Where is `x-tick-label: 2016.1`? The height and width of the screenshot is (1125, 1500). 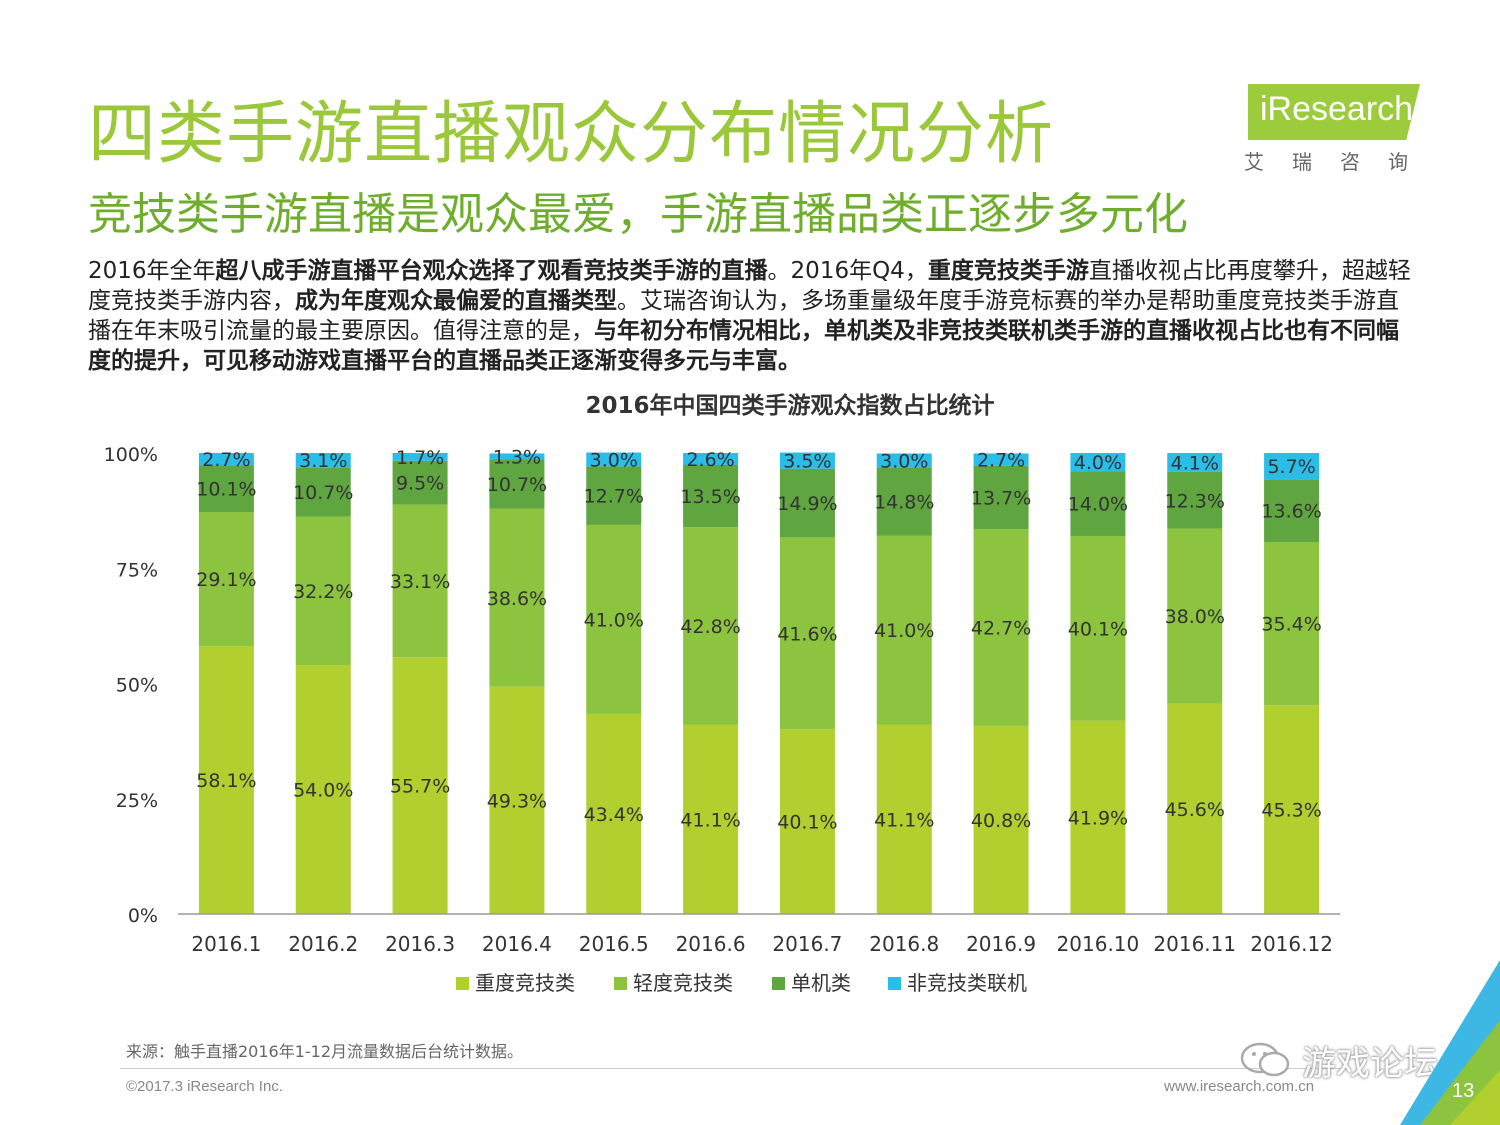
x-tick-label: 2016.1 is located at coordinates (226, 944).